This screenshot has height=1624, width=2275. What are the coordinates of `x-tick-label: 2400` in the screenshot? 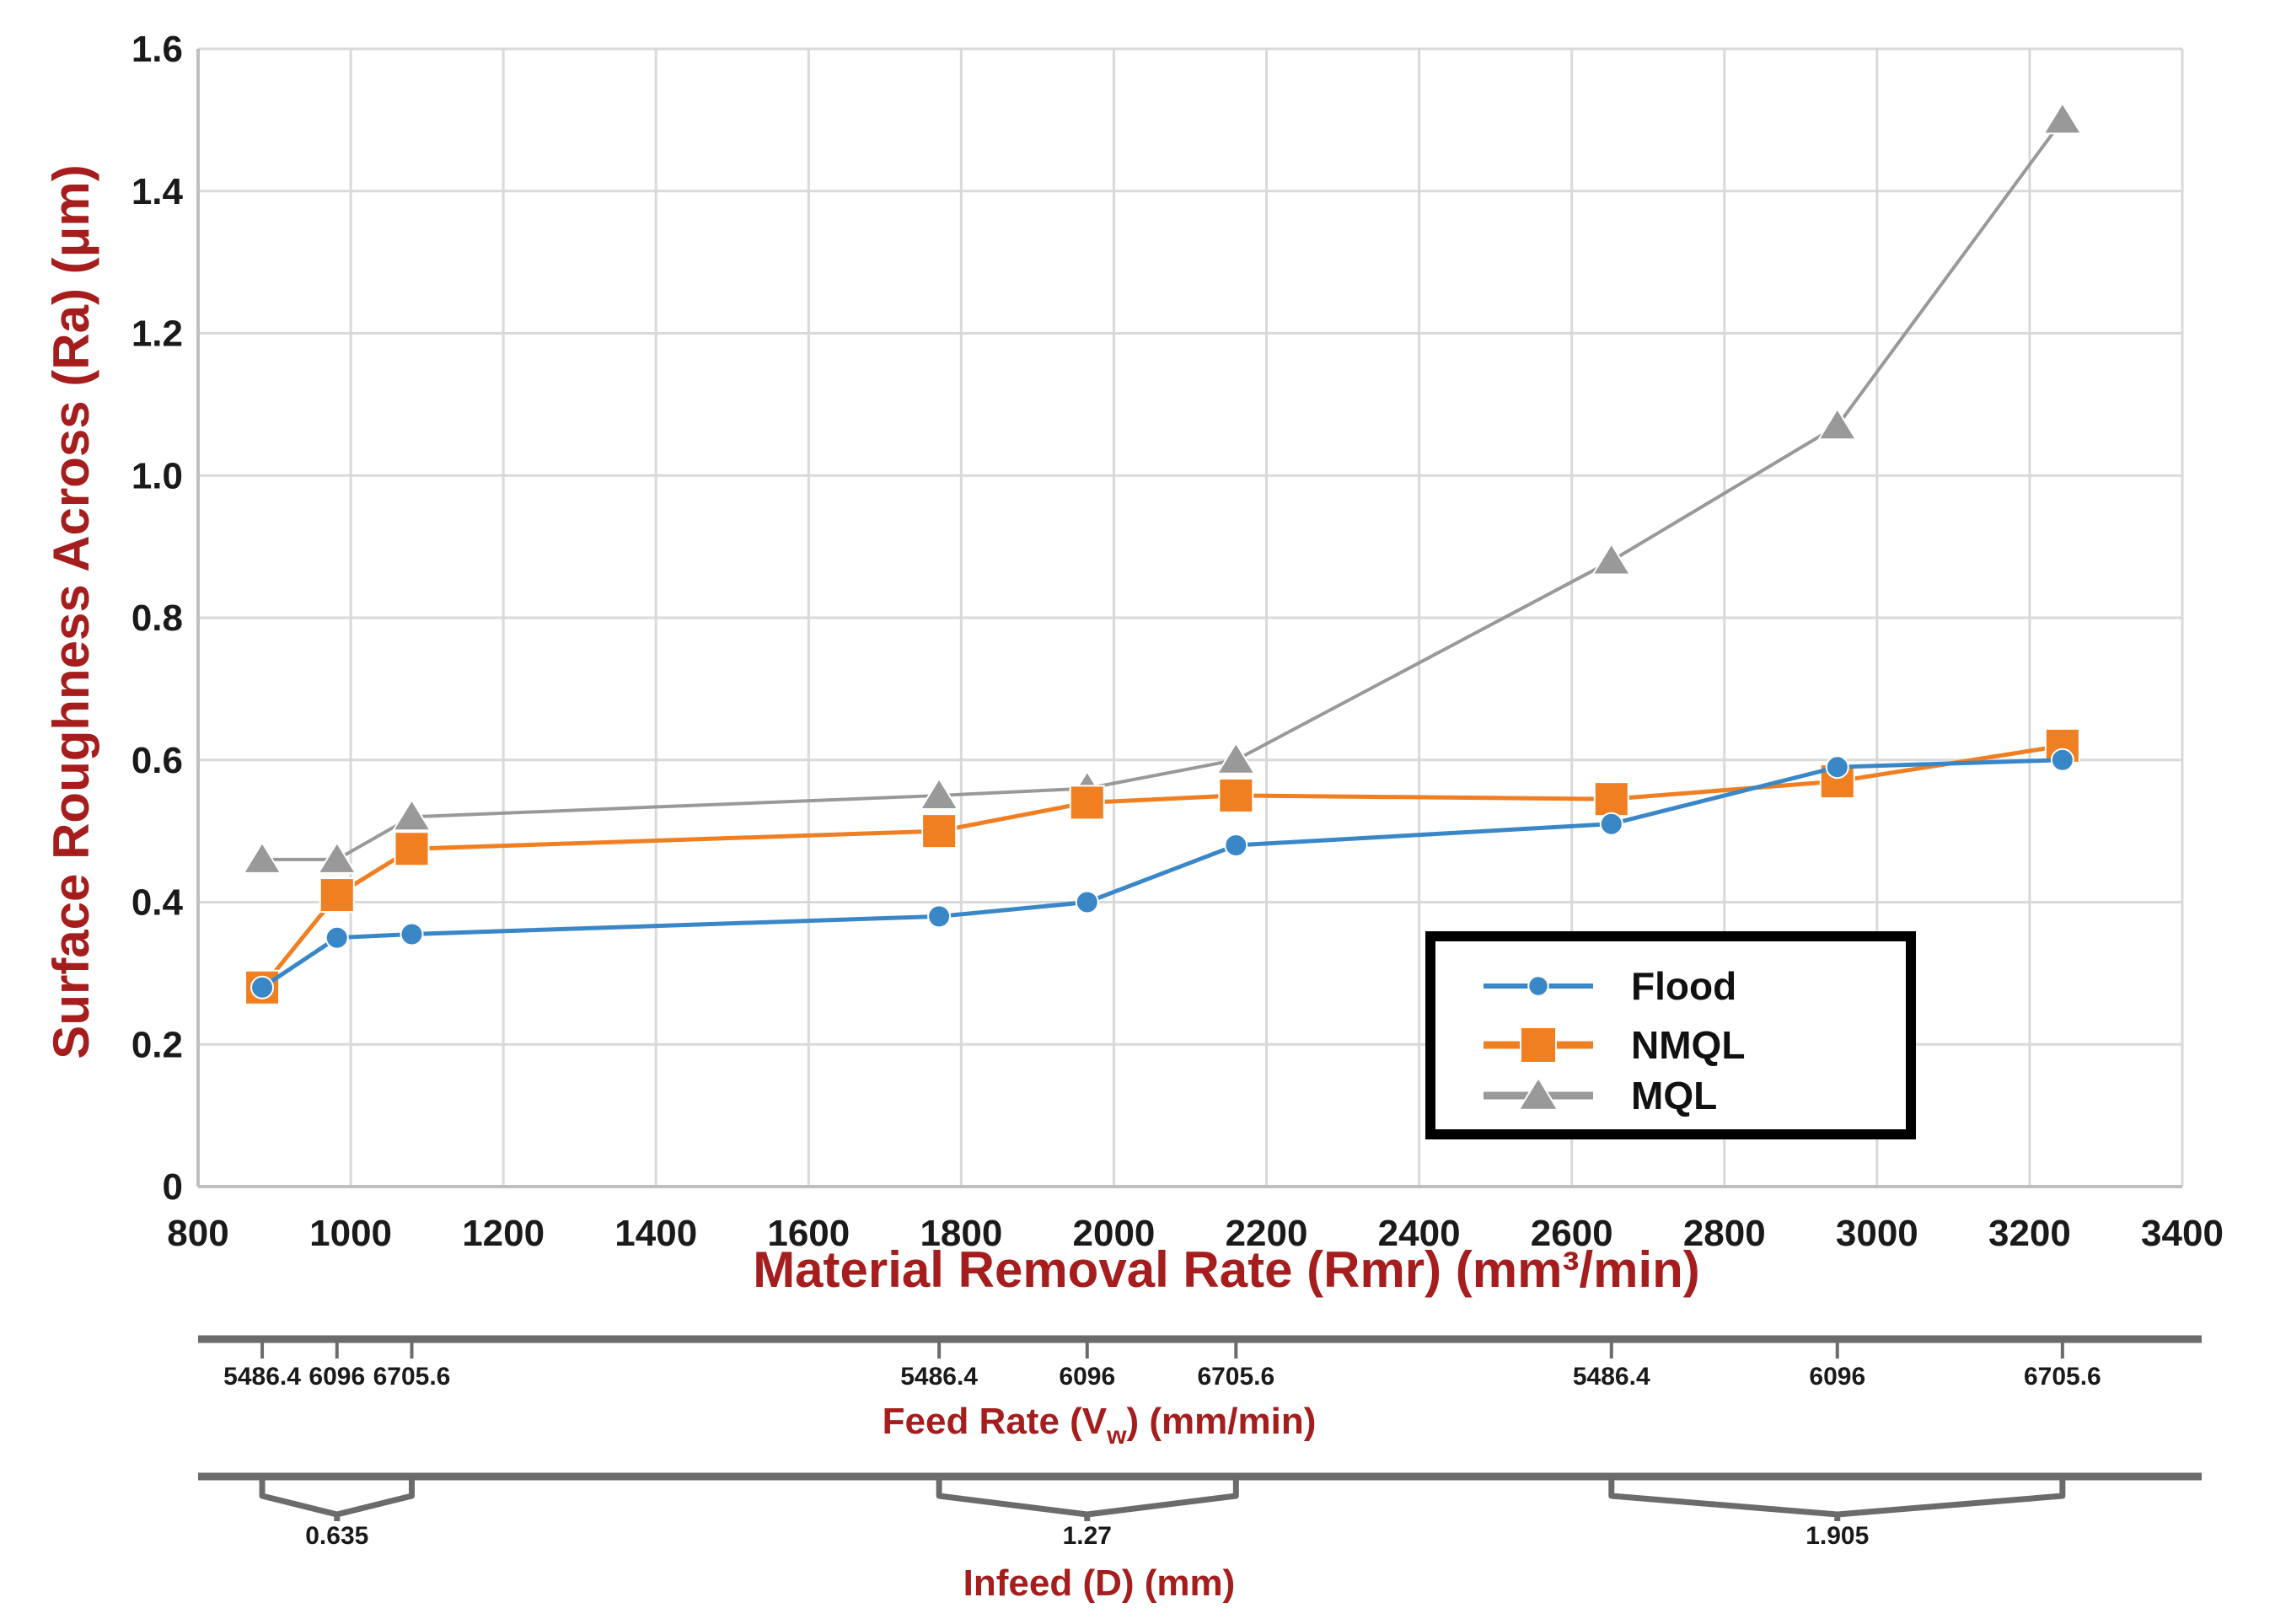 It's located at (1419, 1233).